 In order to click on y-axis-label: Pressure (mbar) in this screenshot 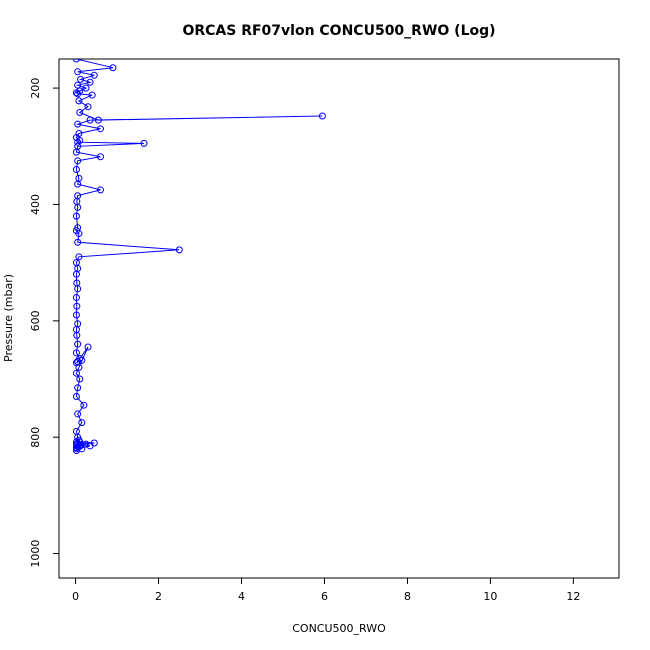, I will do `click(8, 318)`.